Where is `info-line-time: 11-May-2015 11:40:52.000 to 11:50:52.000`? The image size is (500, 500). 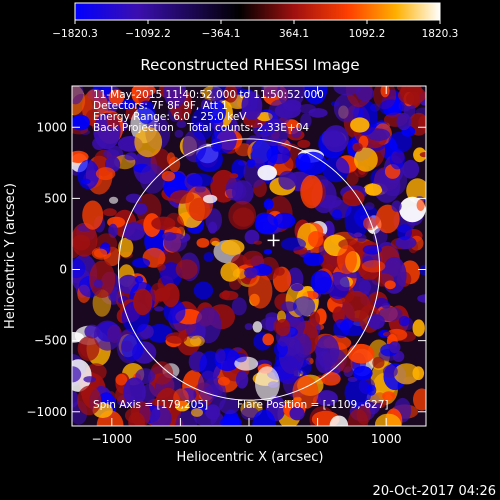 info-line-time: 11-May-2015 11:40:52.000 to 11:50:52.000 is located at coordinates (208, 95).